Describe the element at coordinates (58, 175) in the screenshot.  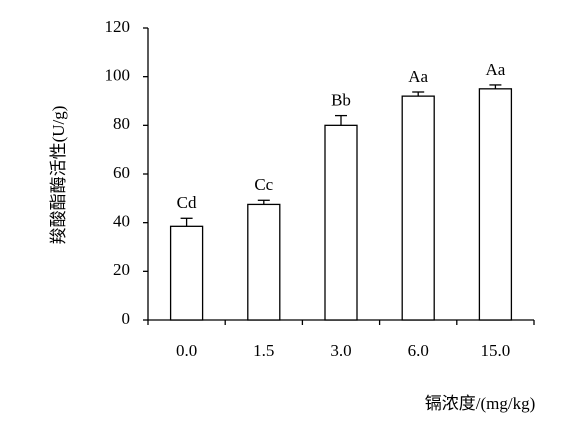
I see `y-axis-label: 羧酸酯酶活性(U/g)` at that location.